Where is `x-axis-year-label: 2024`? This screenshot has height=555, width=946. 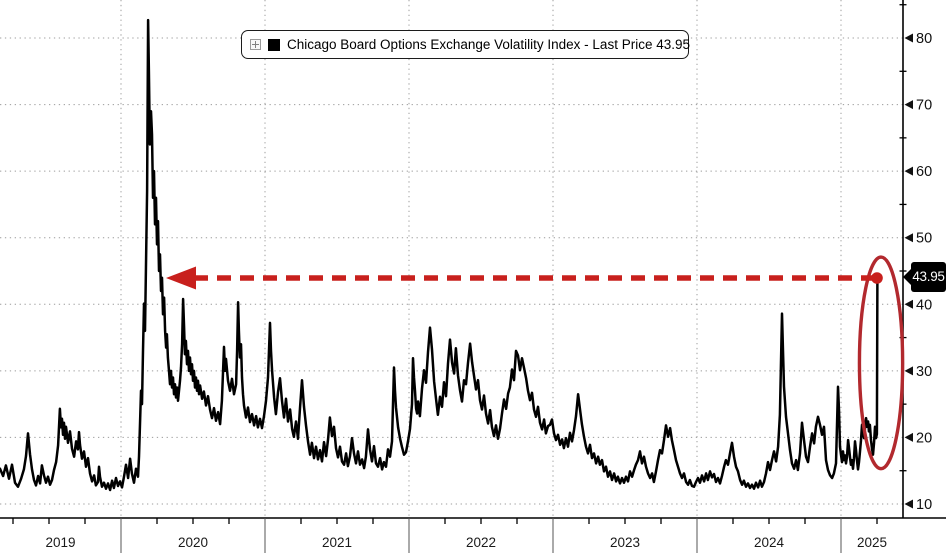
x-axis-year-label: 2024 is located at coordinates (769, 542).